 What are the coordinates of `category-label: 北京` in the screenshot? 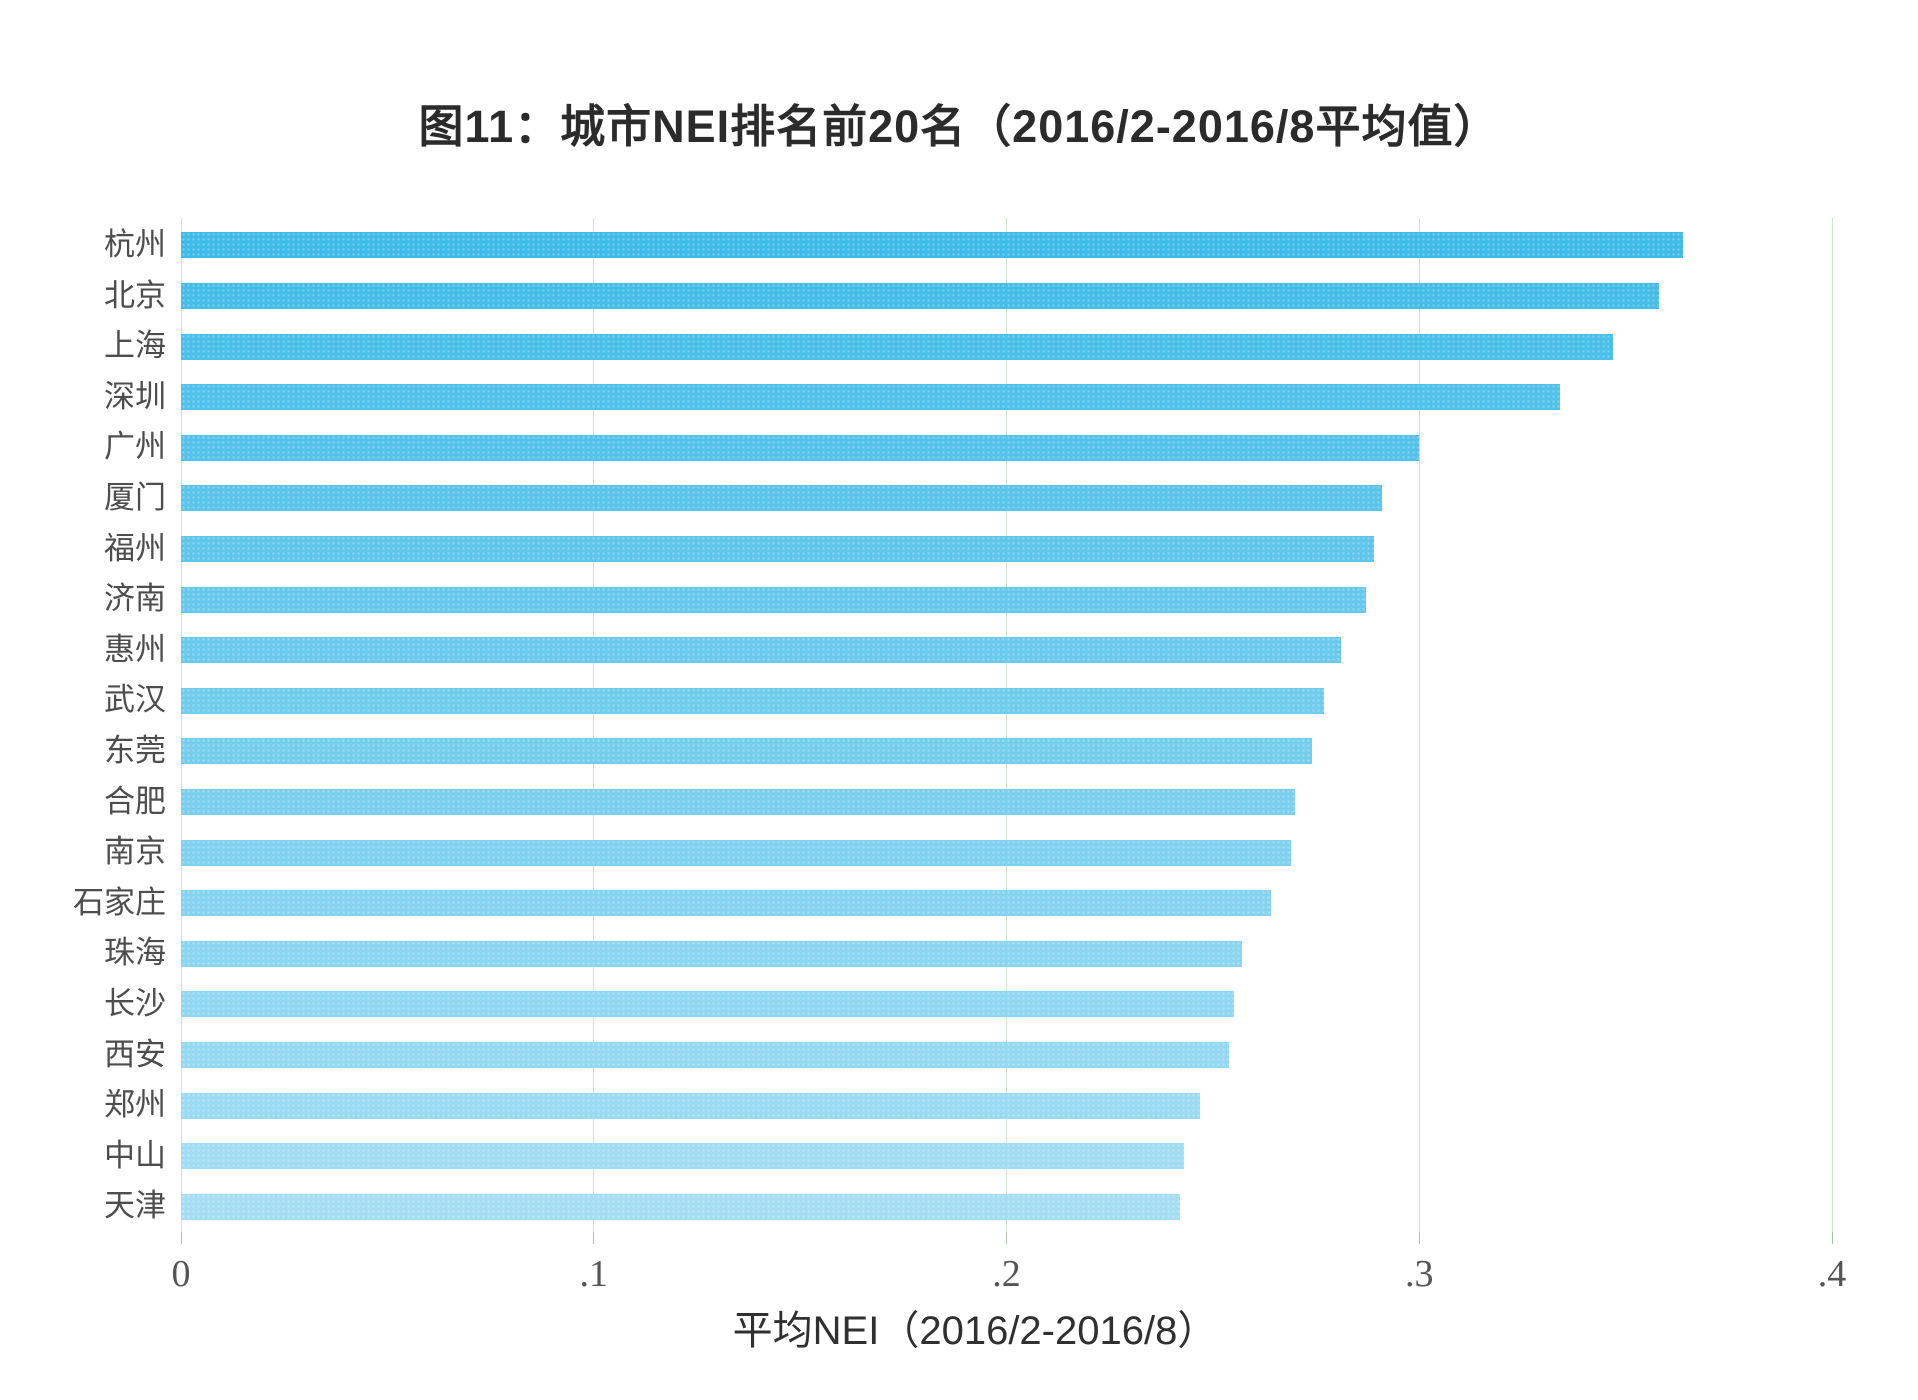 It's located at (135, 295).